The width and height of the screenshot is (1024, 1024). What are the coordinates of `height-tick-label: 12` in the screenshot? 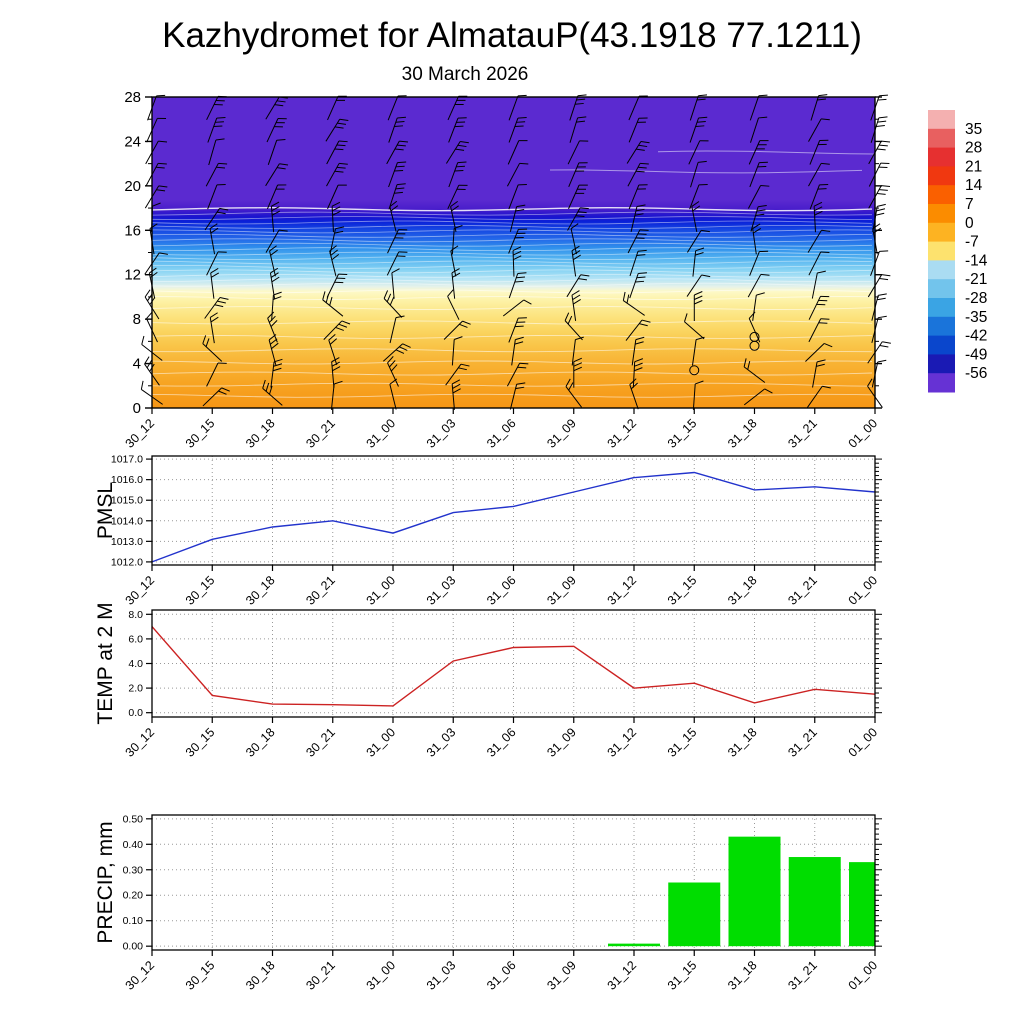 It's located at (132, 275).